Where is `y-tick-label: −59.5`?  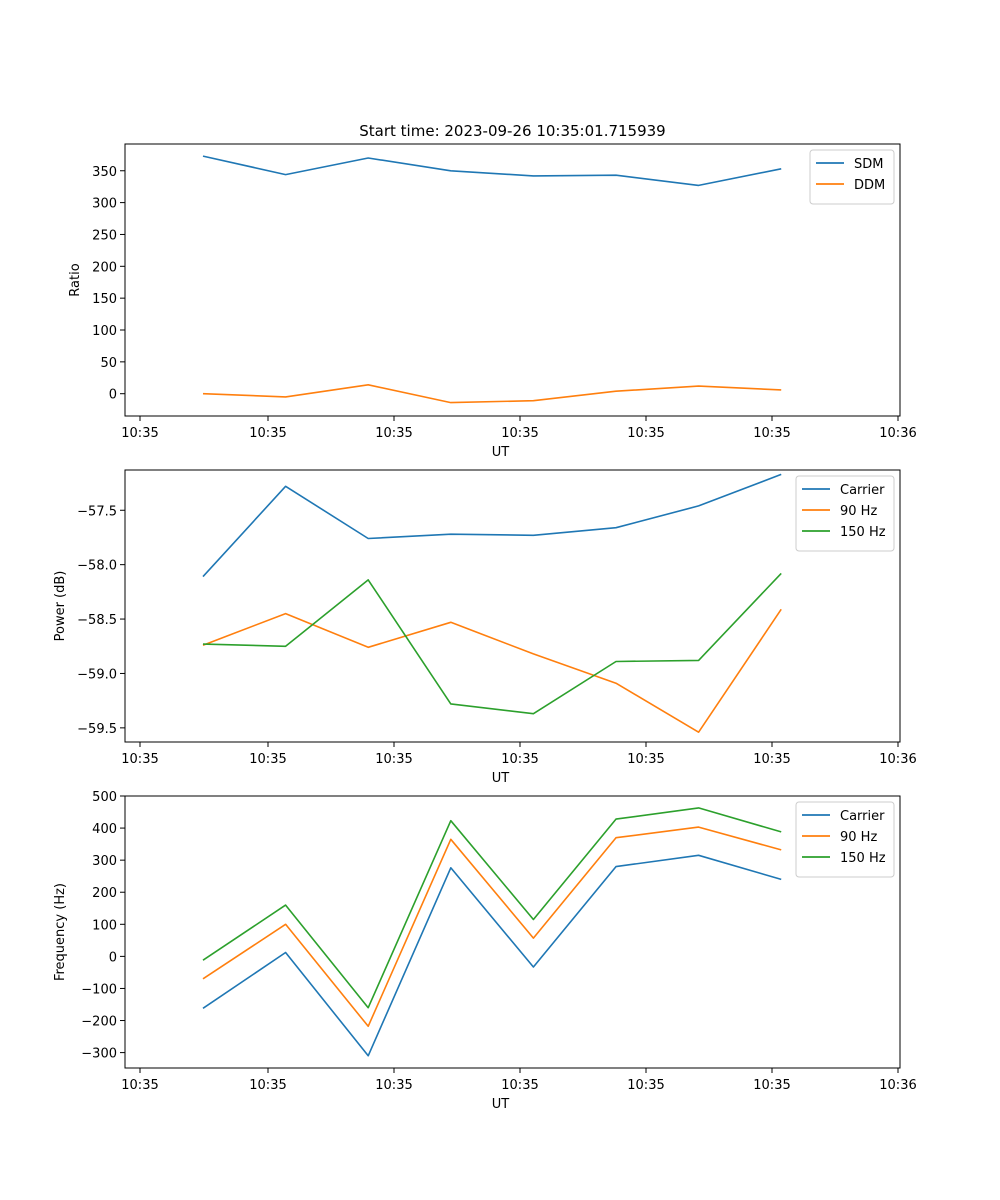 y-tick-label: −59.5 is located at coordinates (97, 729).